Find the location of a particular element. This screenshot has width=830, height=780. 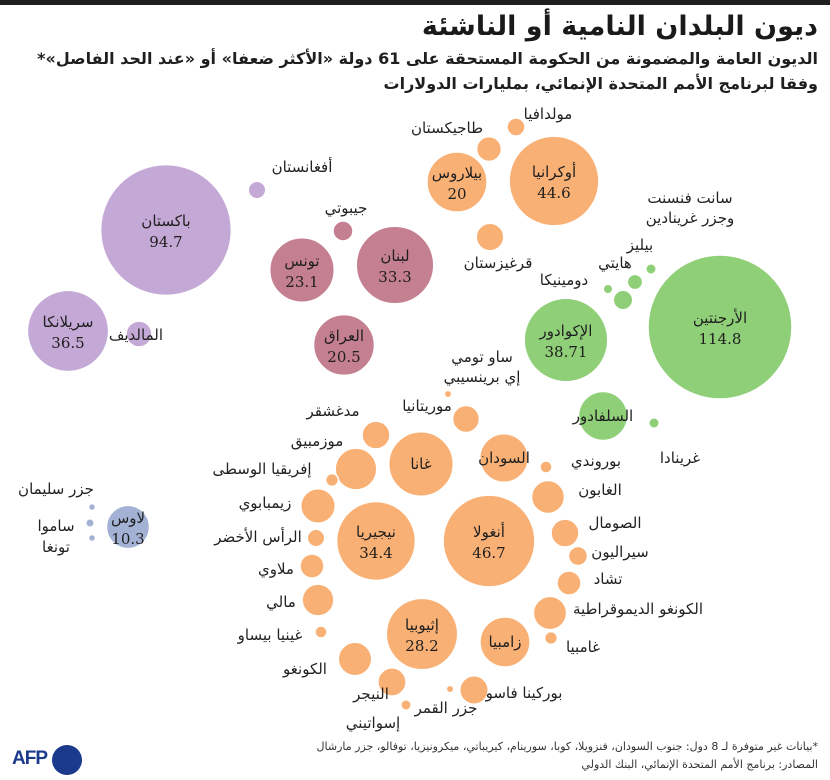

bubble-زامبيا is located at coordinates (505, 642).